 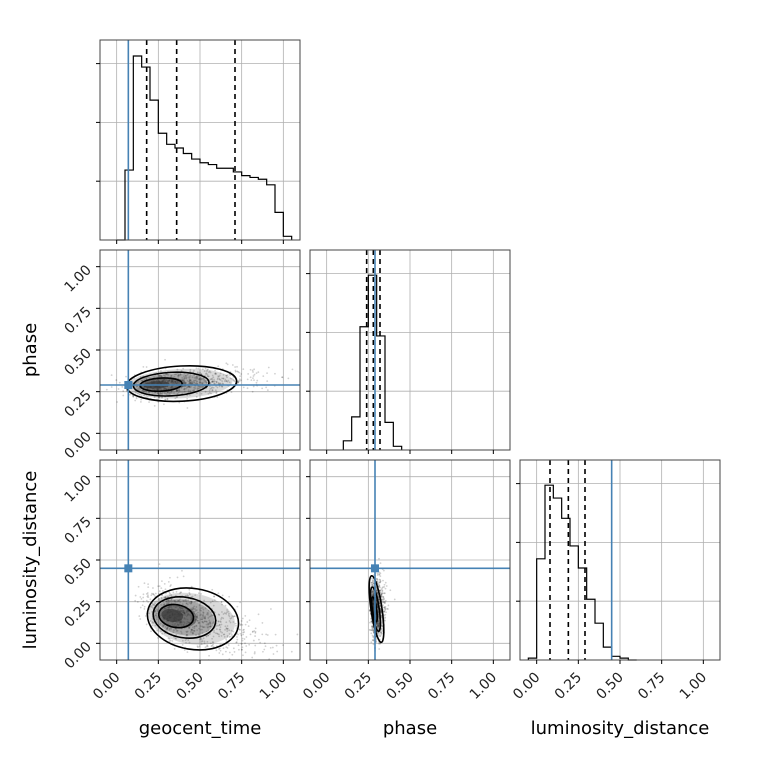 I want to click on joint-scatter, so click(x=216, y=614).